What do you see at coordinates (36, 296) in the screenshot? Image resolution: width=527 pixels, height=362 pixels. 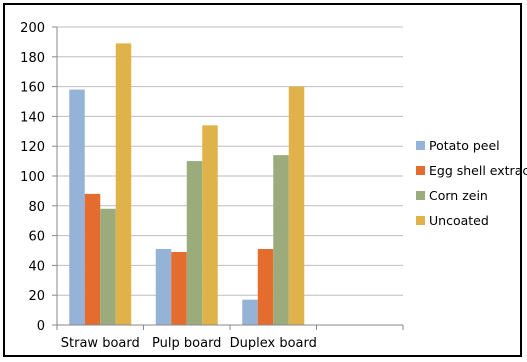 I see `y-tick-label: 20` at bounding box center [36, 296].